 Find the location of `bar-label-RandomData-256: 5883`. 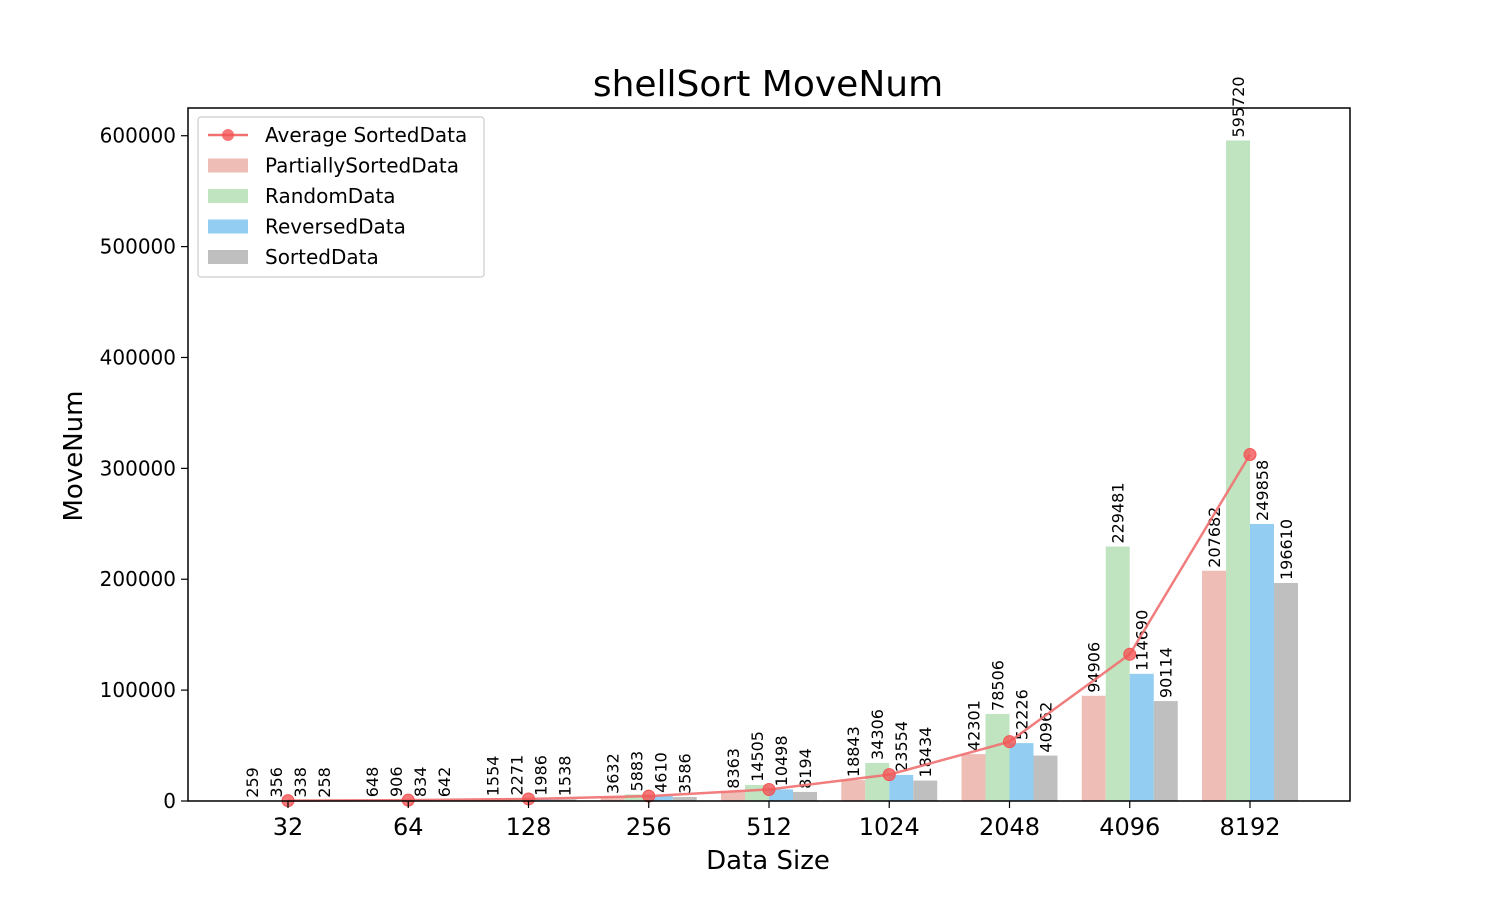

bar-label-RandomData-256: 5883 is located at coordinates (637, 771).